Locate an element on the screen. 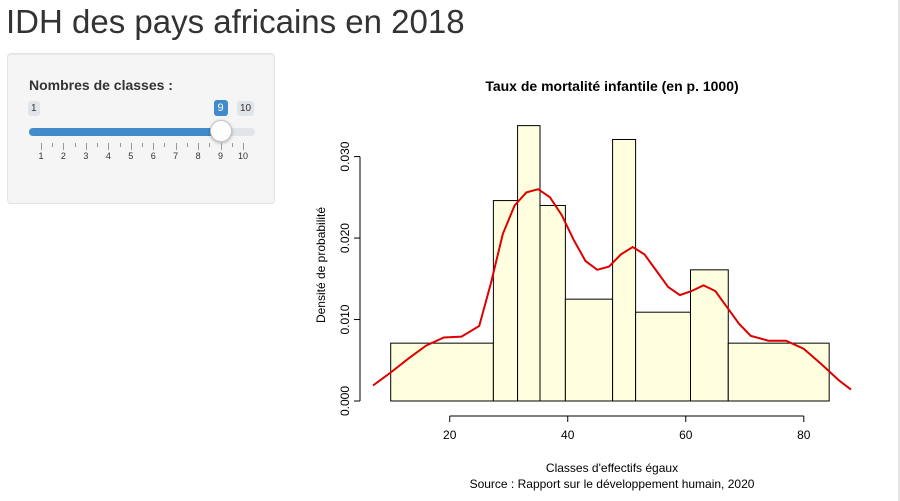 The image size is (900, 501). slider-min-label: 1 is located at coordinates (34, 108).